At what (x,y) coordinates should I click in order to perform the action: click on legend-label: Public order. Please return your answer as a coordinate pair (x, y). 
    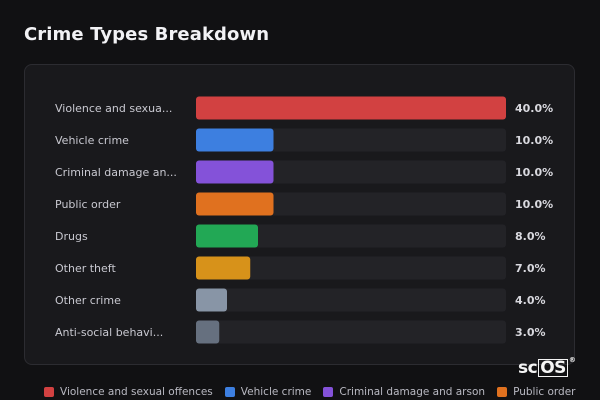
    Looking at the image, I should click on (544, 392).